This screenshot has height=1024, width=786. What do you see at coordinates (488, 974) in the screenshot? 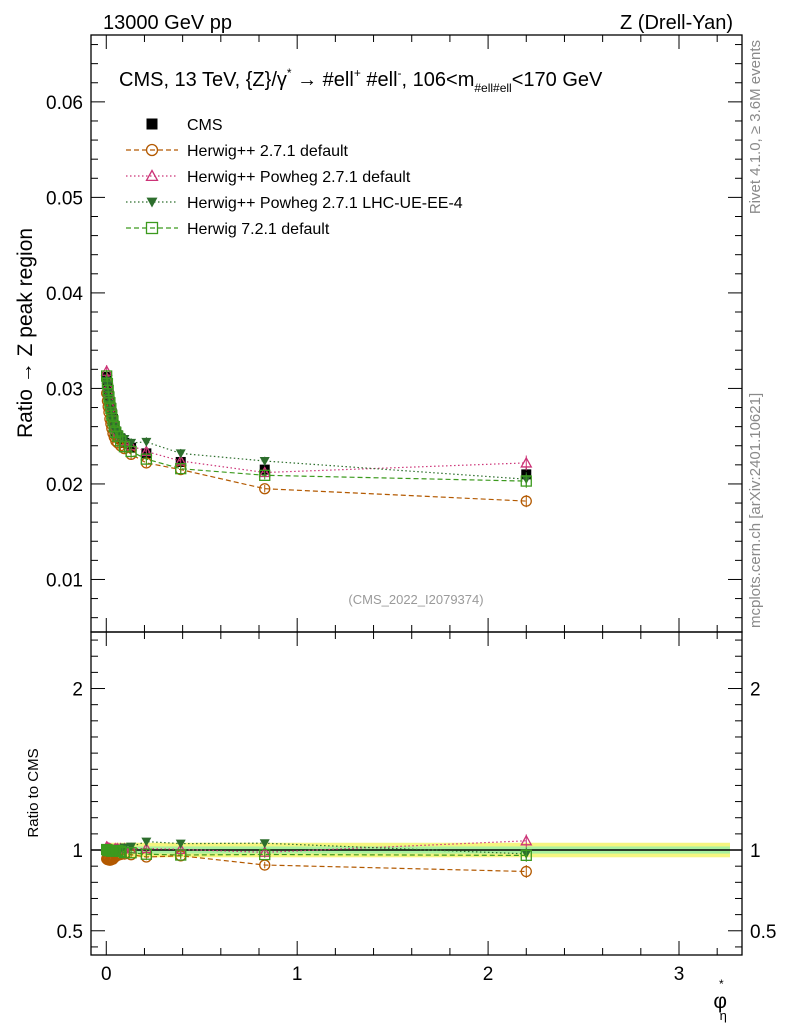
I see `x-tick-label: 2` at bounding box center [488, 974].